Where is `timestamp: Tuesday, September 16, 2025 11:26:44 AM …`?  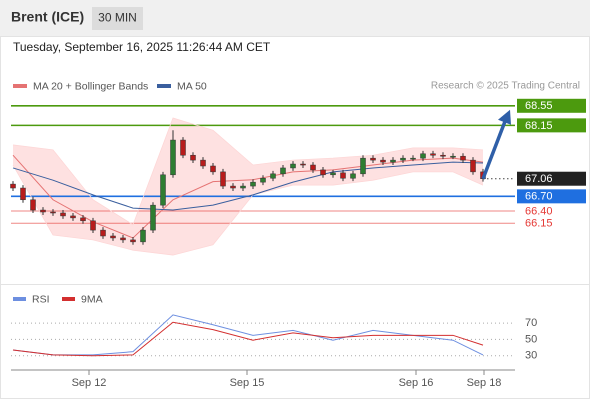
timestamp: Tuesday, September 16, 2025 11:26:44 AM … is located at coordinates (142, 47).